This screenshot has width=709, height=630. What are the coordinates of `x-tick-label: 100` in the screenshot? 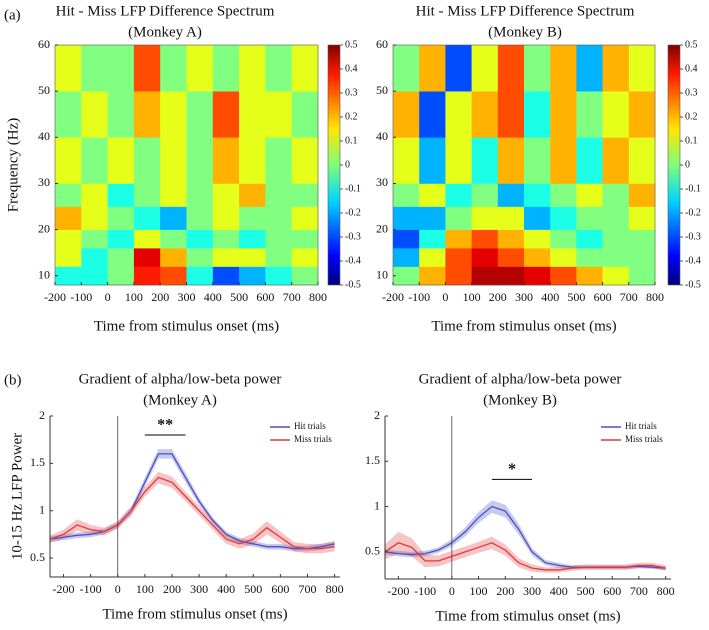 It's located at (134, 297).